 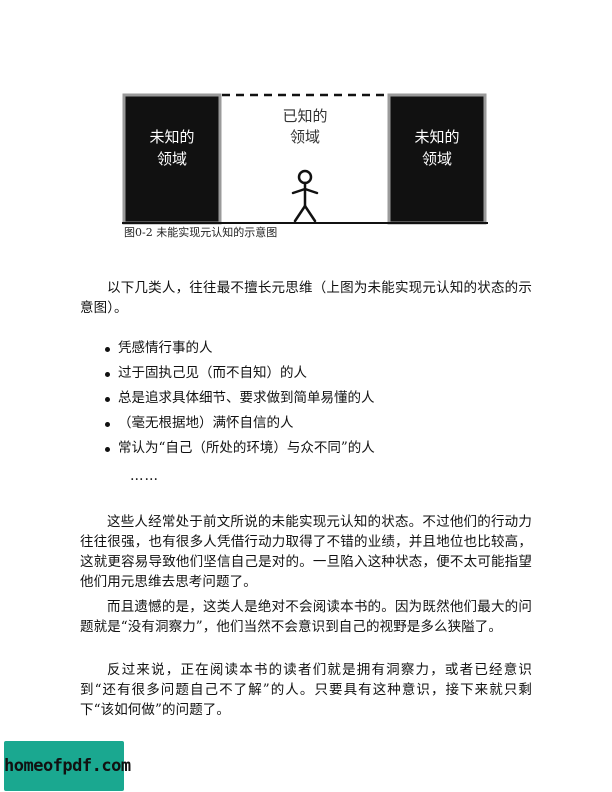 I want to click on list-item: 凭感情行事的人, so click(x=239, y=348).